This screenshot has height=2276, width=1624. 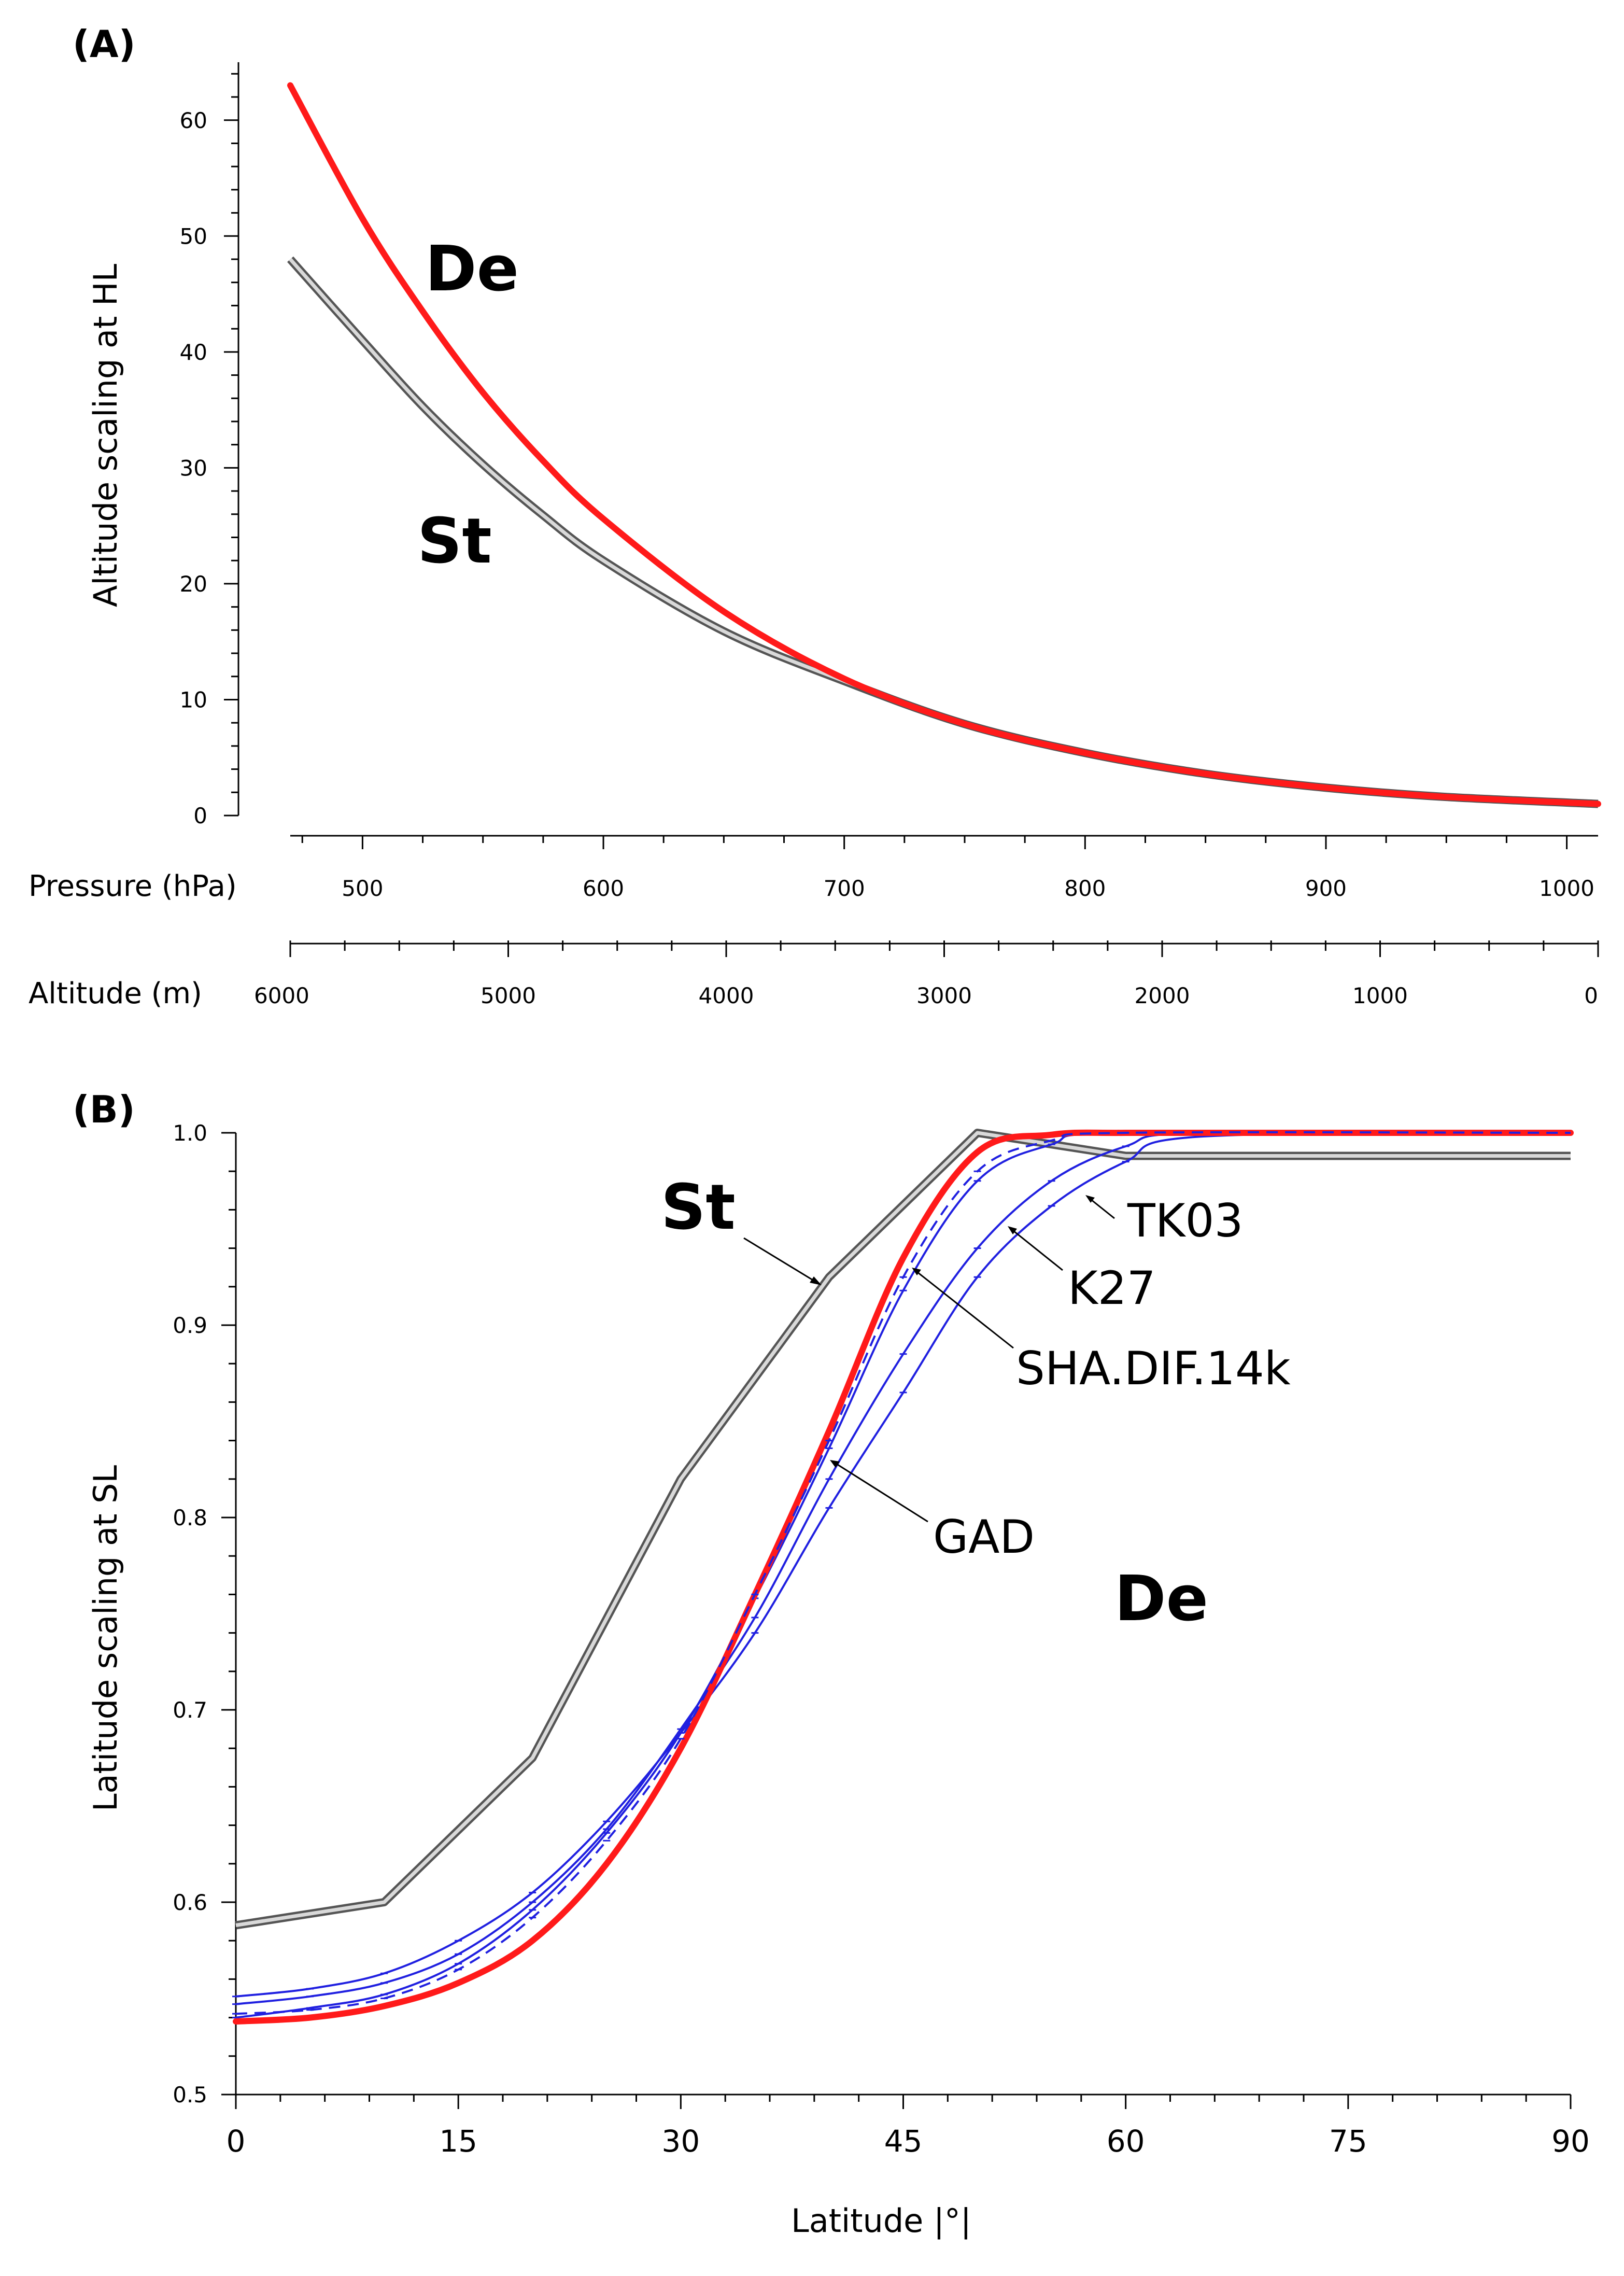 I want to click on altitude-tick-4000: 4000, so click(x=727, y=995).